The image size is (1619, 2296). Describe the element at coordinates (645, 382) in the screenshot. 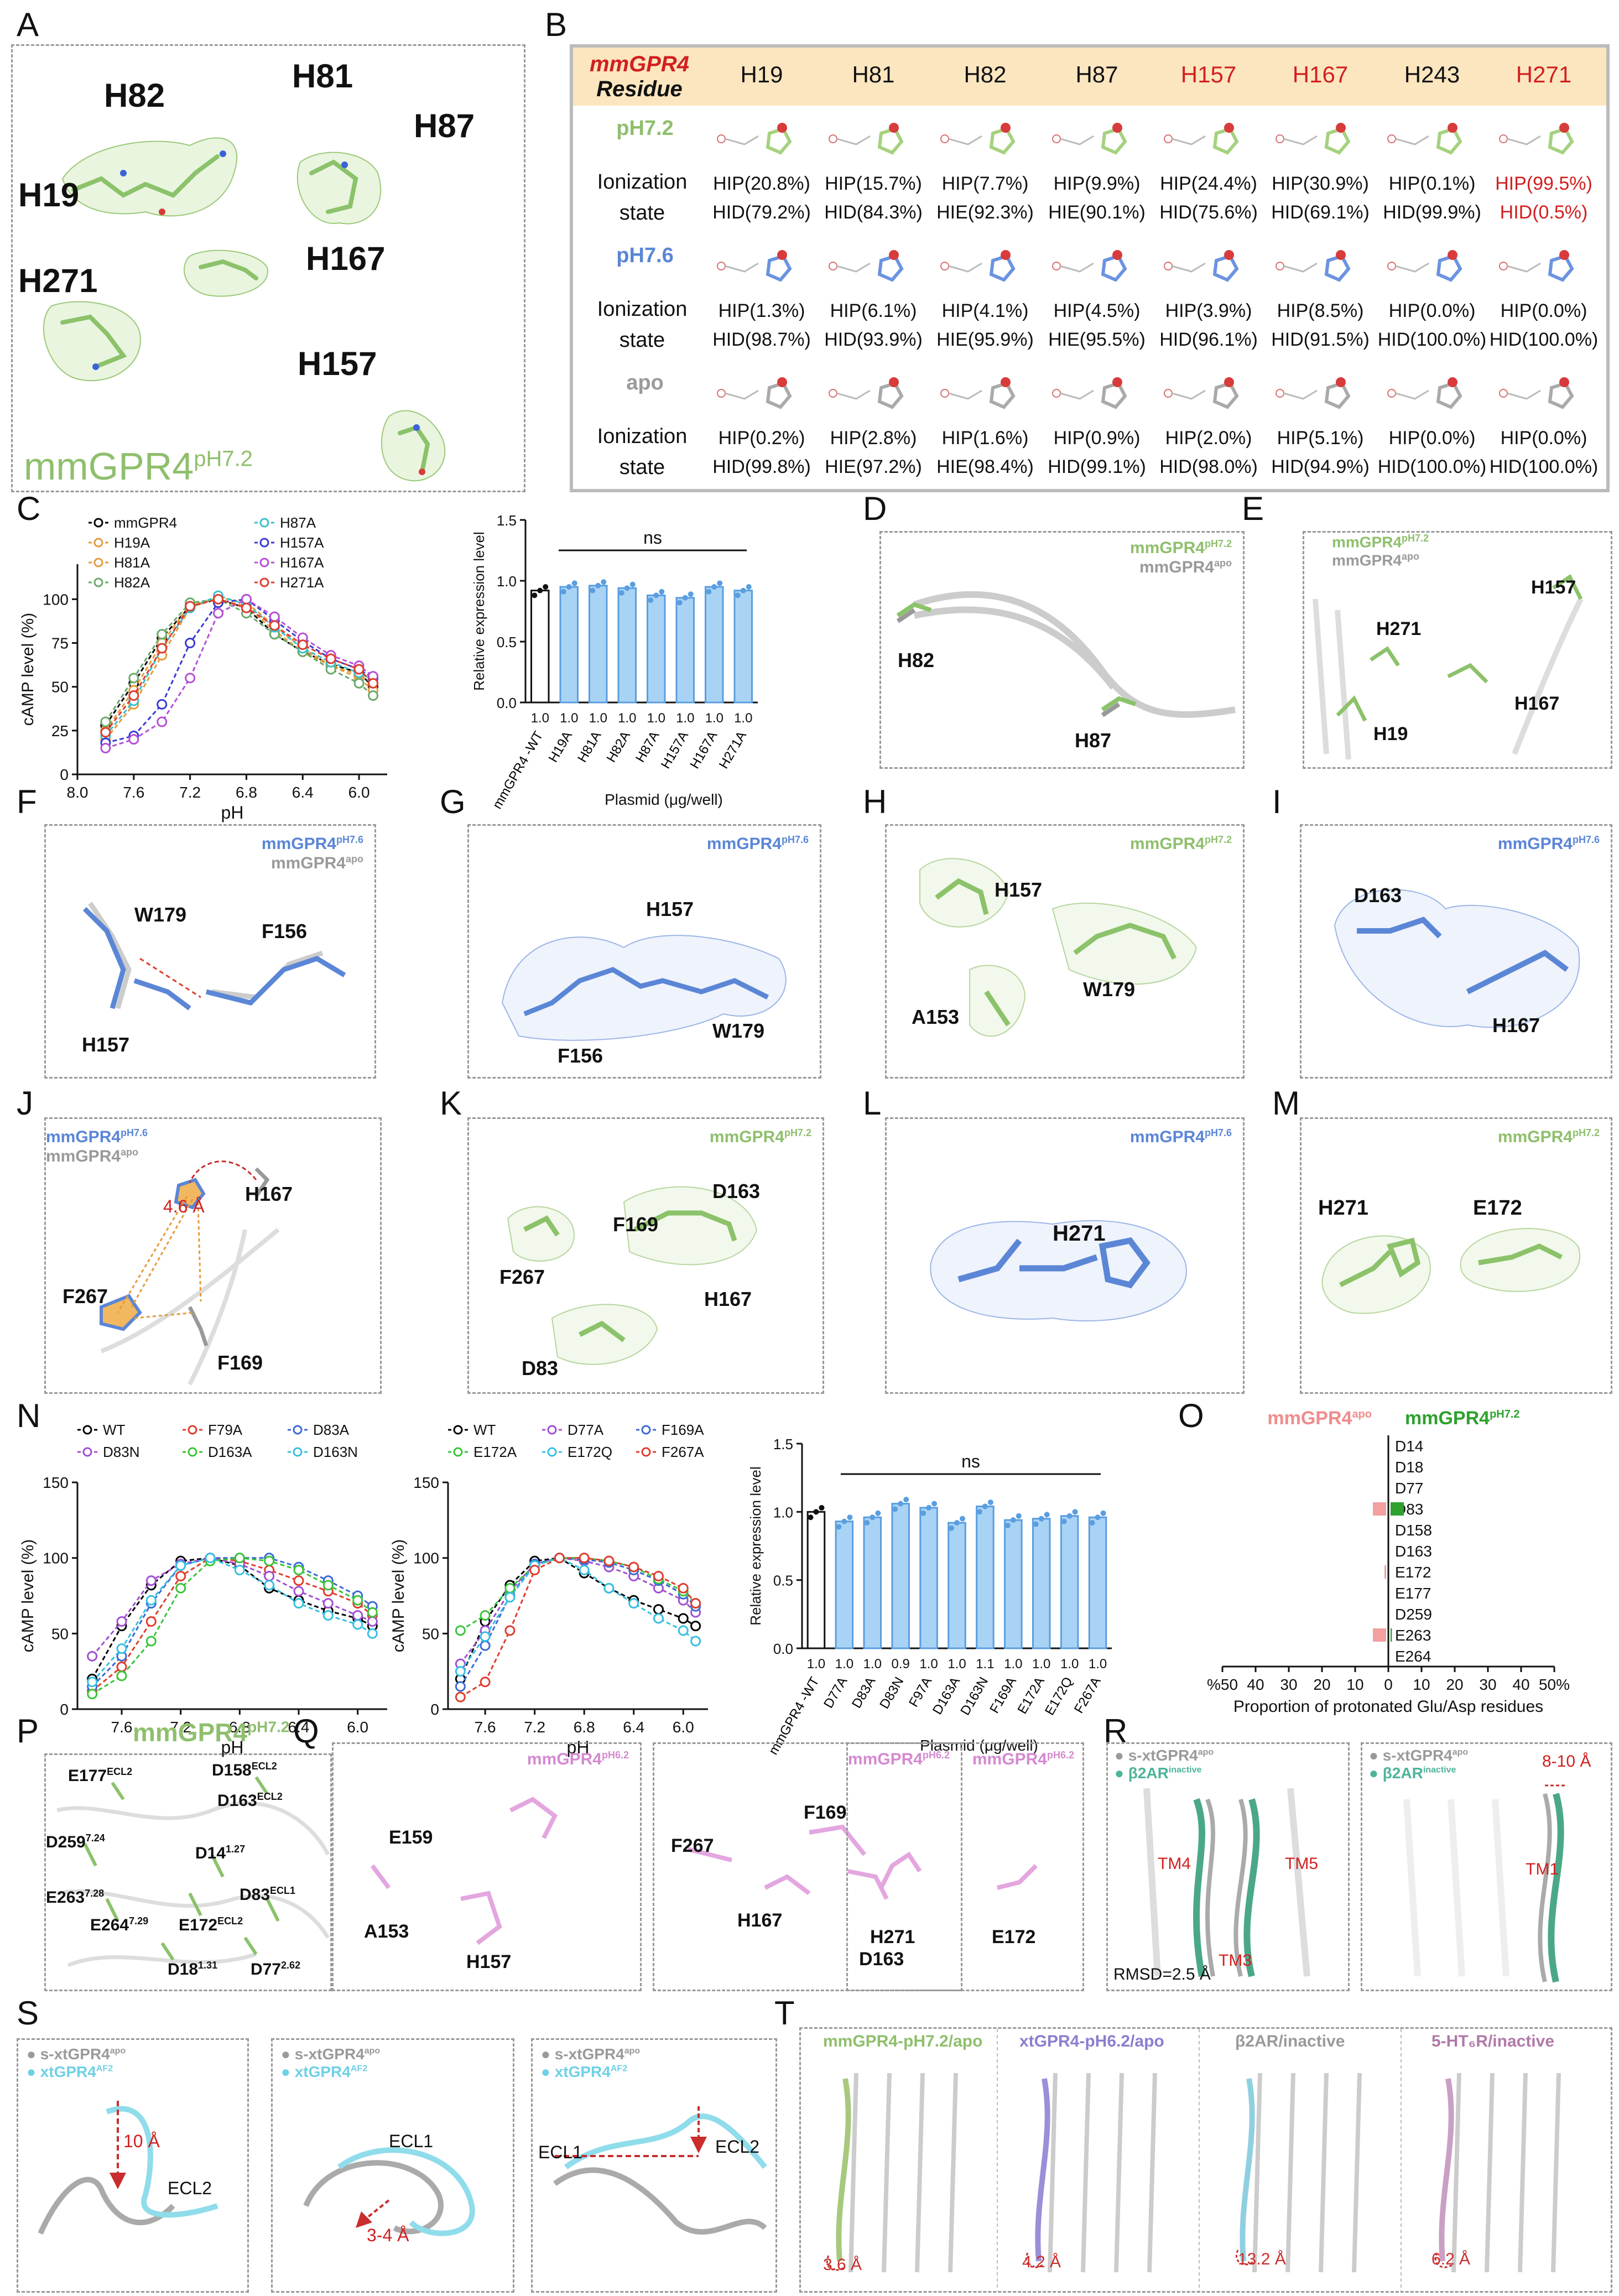

I see `condition-label-apo: apo` at that location.